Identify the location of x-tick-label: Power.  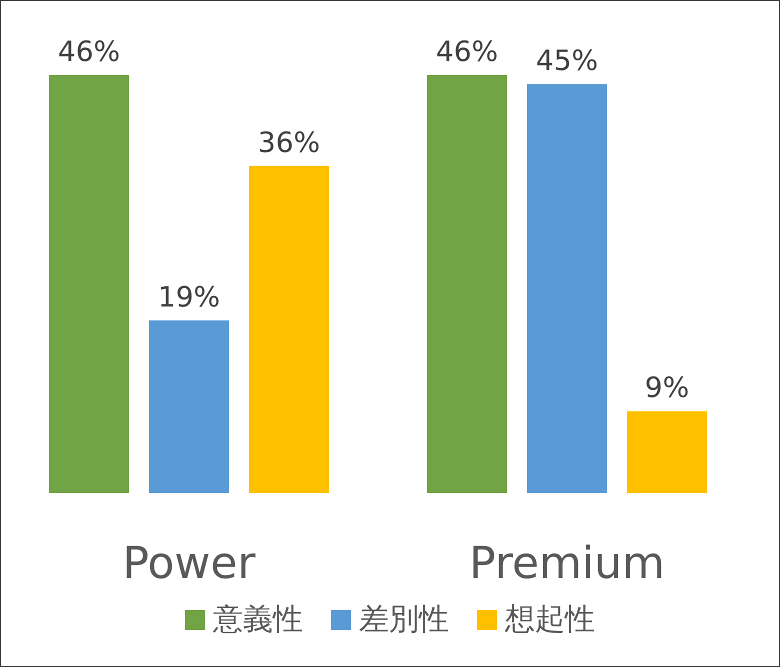
(189, 563).